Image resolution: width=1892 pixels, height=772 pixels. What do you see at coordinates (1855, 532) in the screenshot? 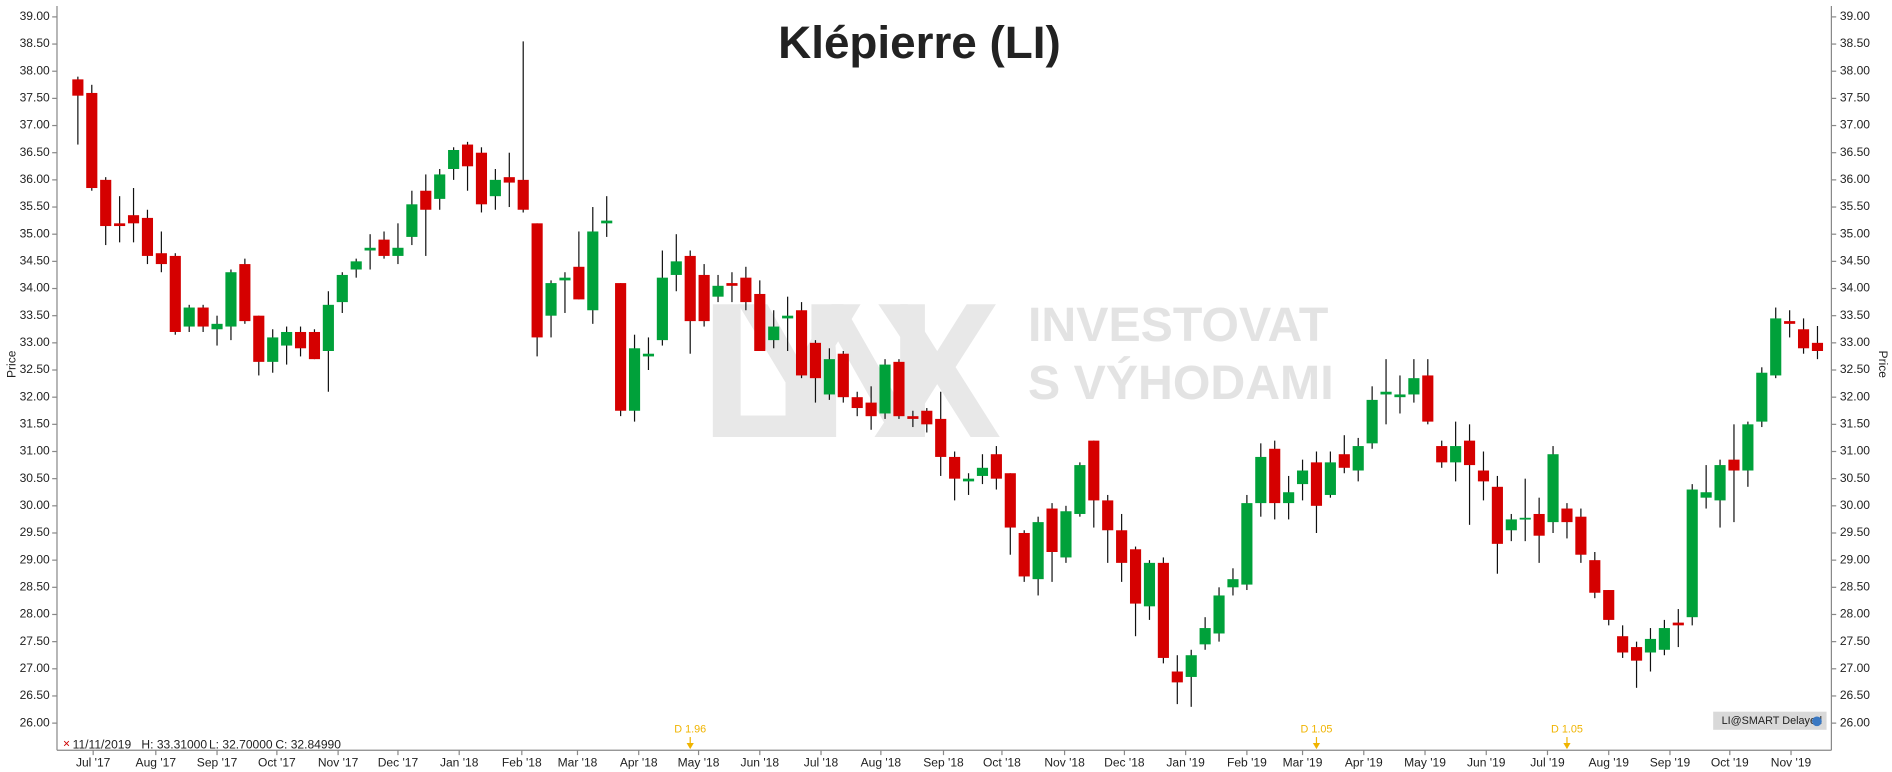
I see `y-tick-label: 29.50` at bounding box center [1855, 532].